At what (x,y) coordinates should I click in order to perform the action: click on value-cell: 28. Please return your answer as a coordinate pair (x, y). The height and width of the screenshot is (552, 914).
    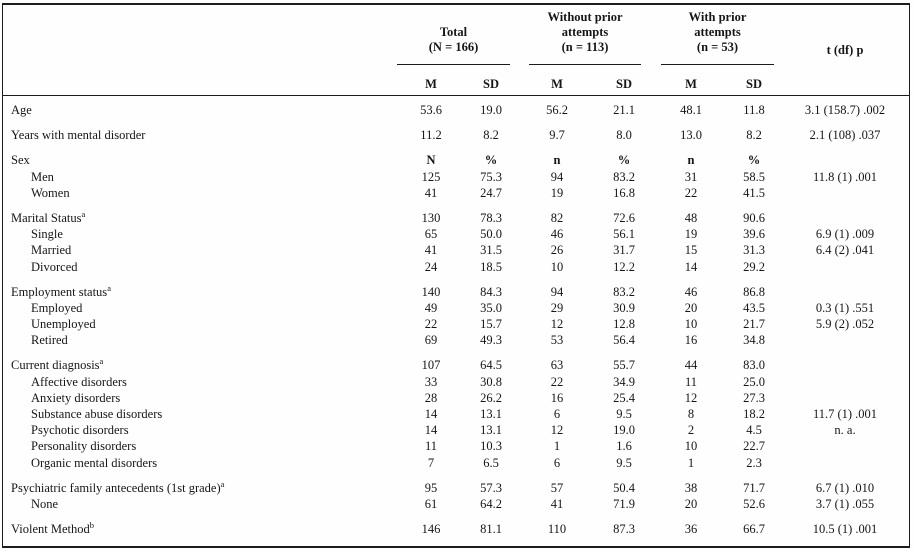
    Looking at the image, I should click on (431, 397).